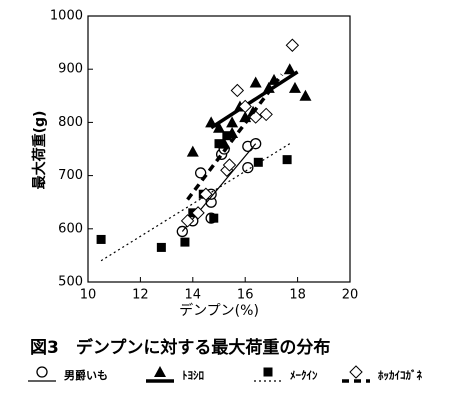 The image size is (449, 405). What do you see at coordinates (70, 69) in the screenshot?
I see `y-tick-label: 900` at bounding box center [70, 69].